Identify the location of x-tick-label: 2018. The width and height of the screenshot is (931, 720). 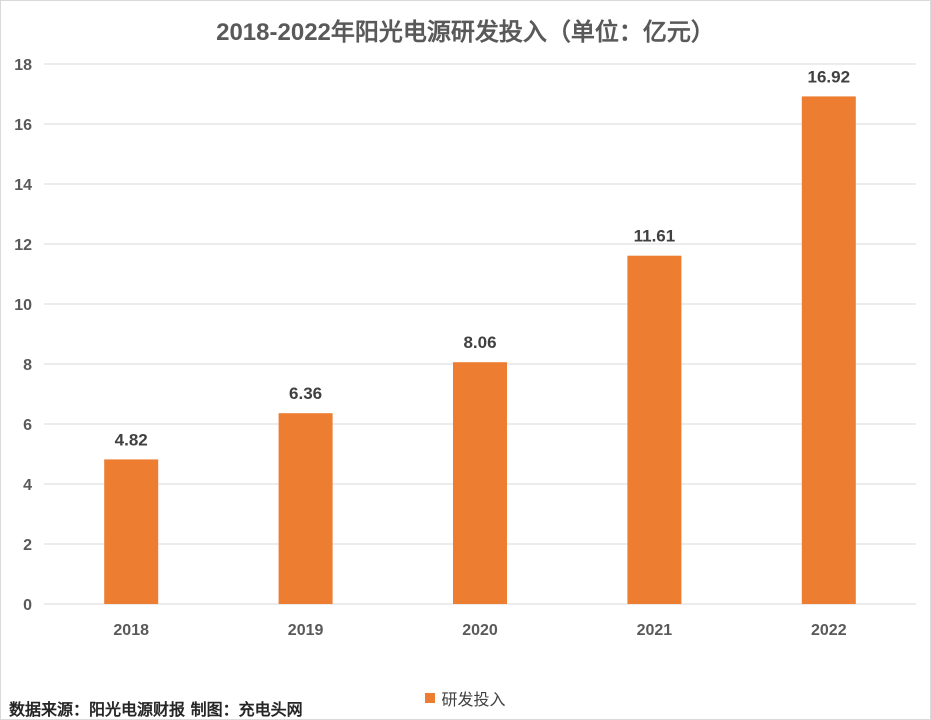
(131, 630).